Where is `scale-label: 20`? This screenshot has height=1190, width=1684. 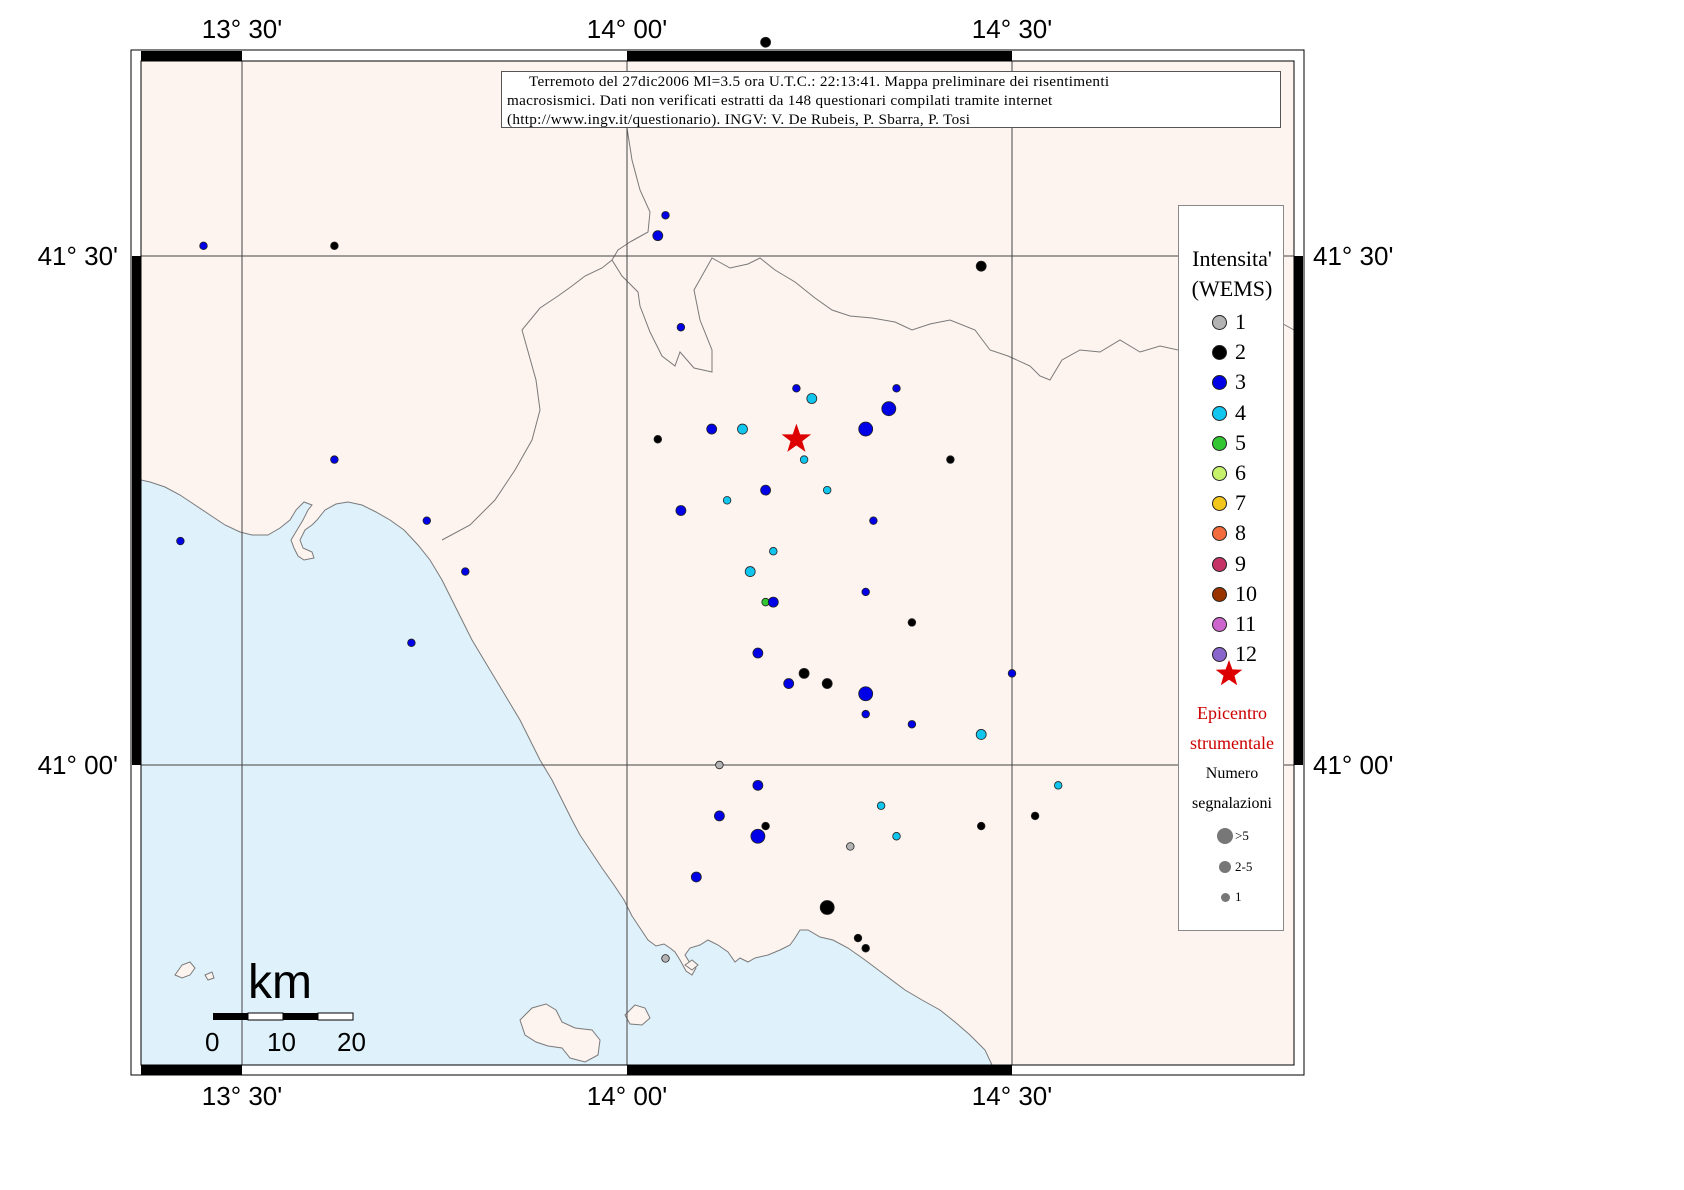 scale-label: 20 is located at coordinates (351, 1042).